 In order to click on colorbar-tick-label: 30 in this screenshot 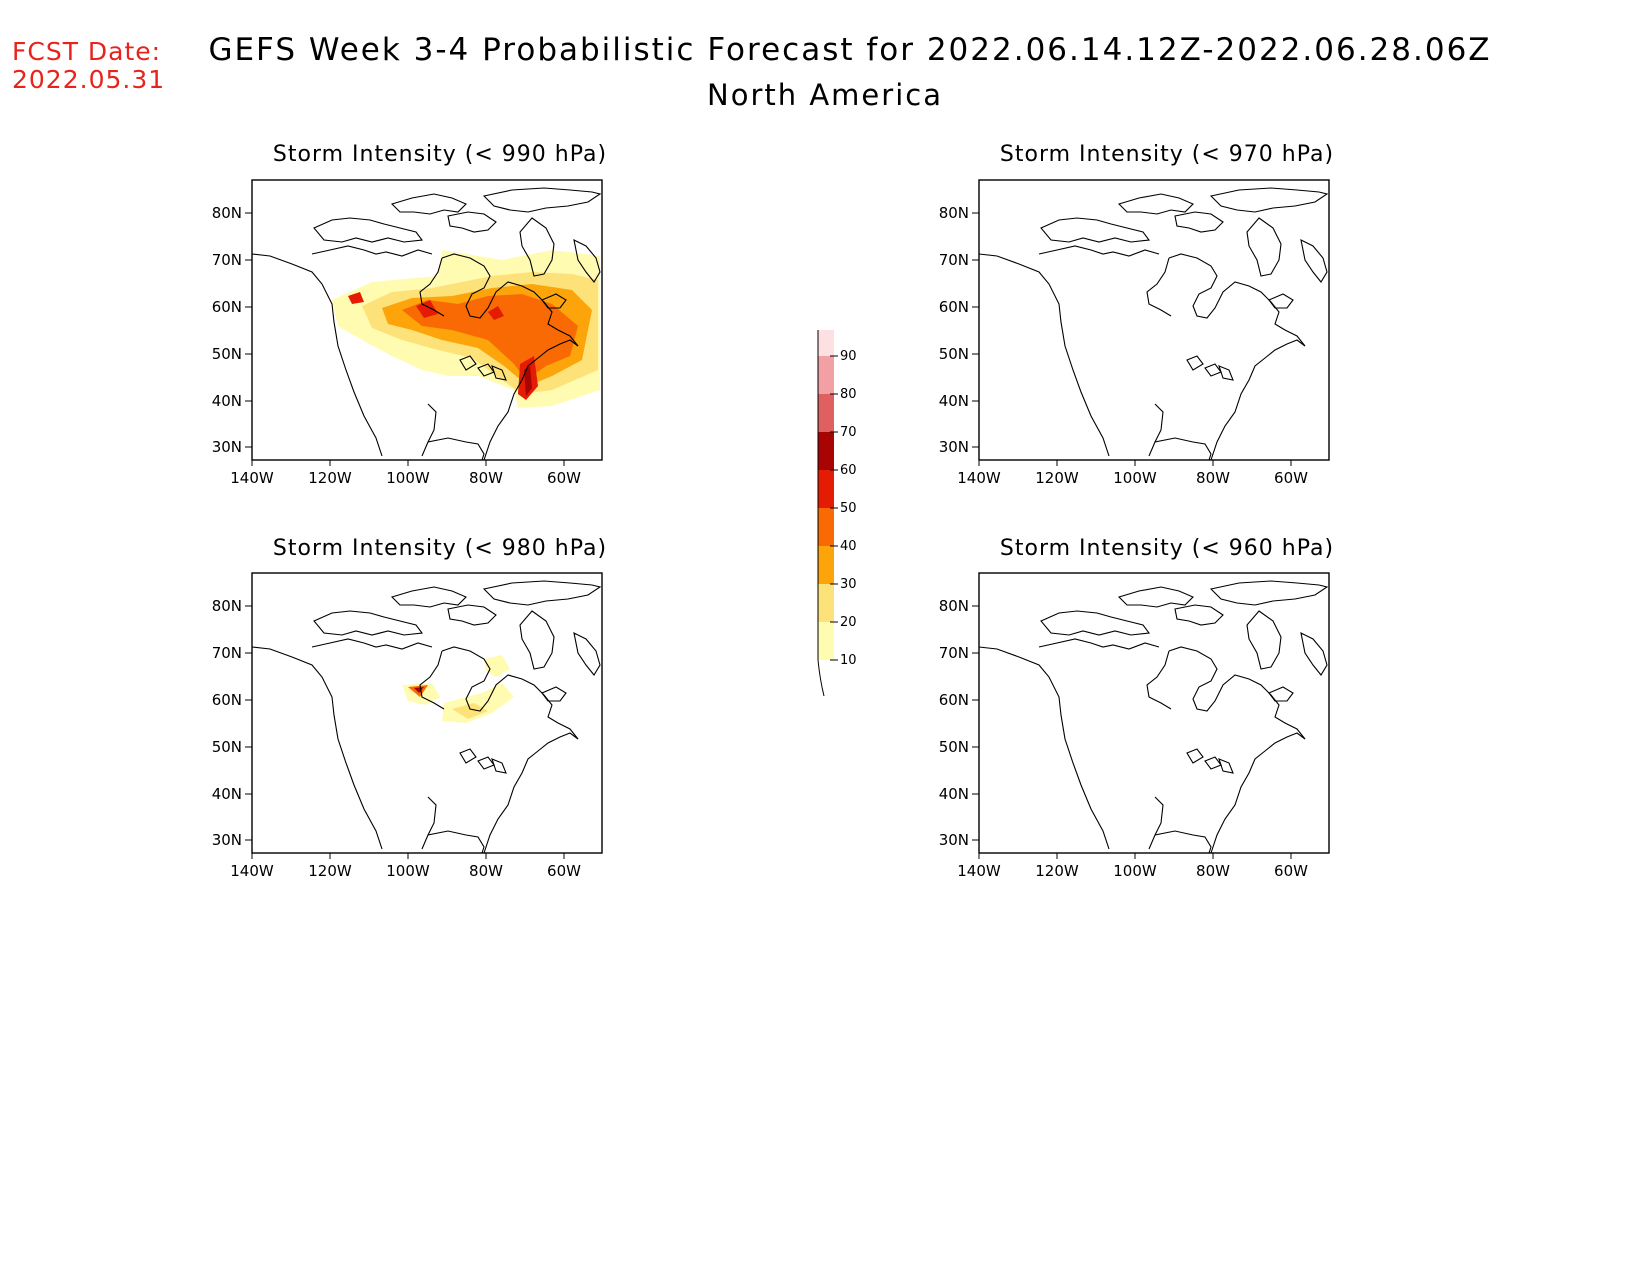, I will do `click(848, 584)`.